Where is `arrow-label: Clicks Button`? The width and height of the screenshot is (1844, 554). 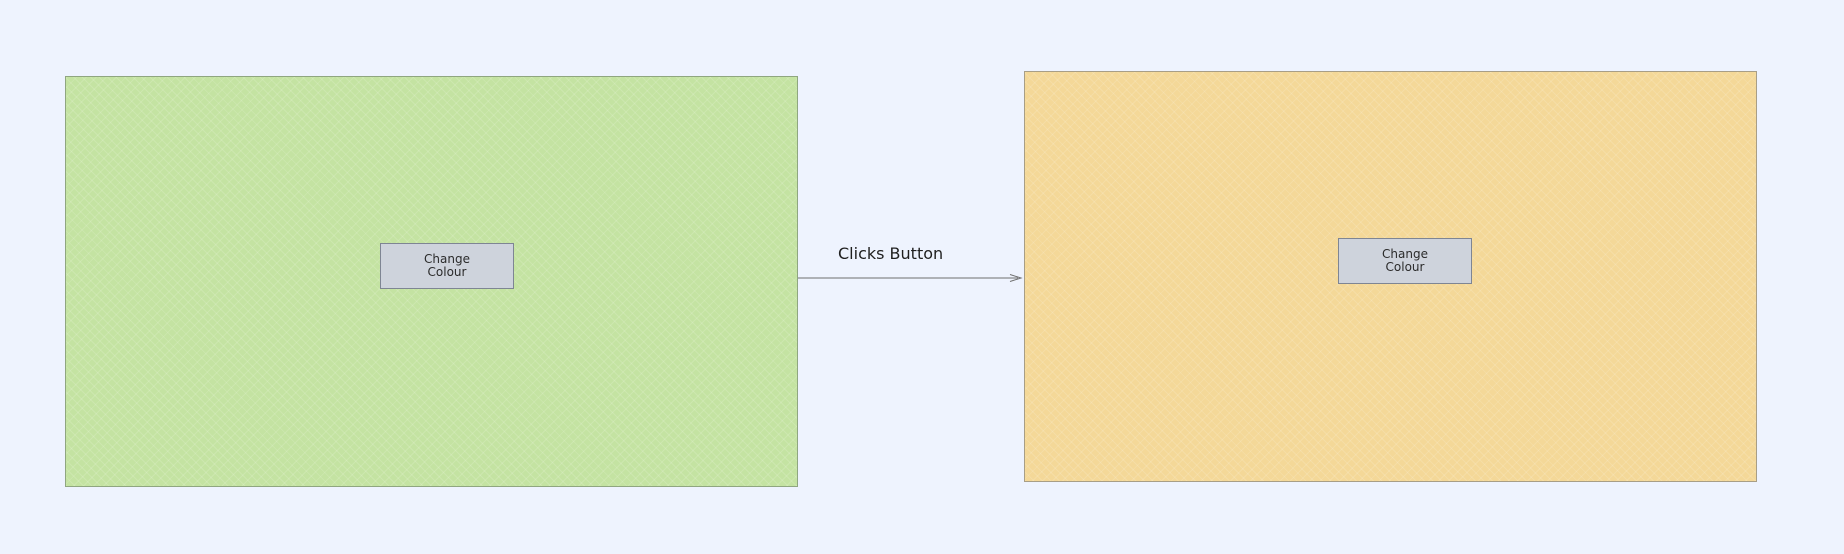 arrow-label: Clicks Button is located at coordinates (891, 253).